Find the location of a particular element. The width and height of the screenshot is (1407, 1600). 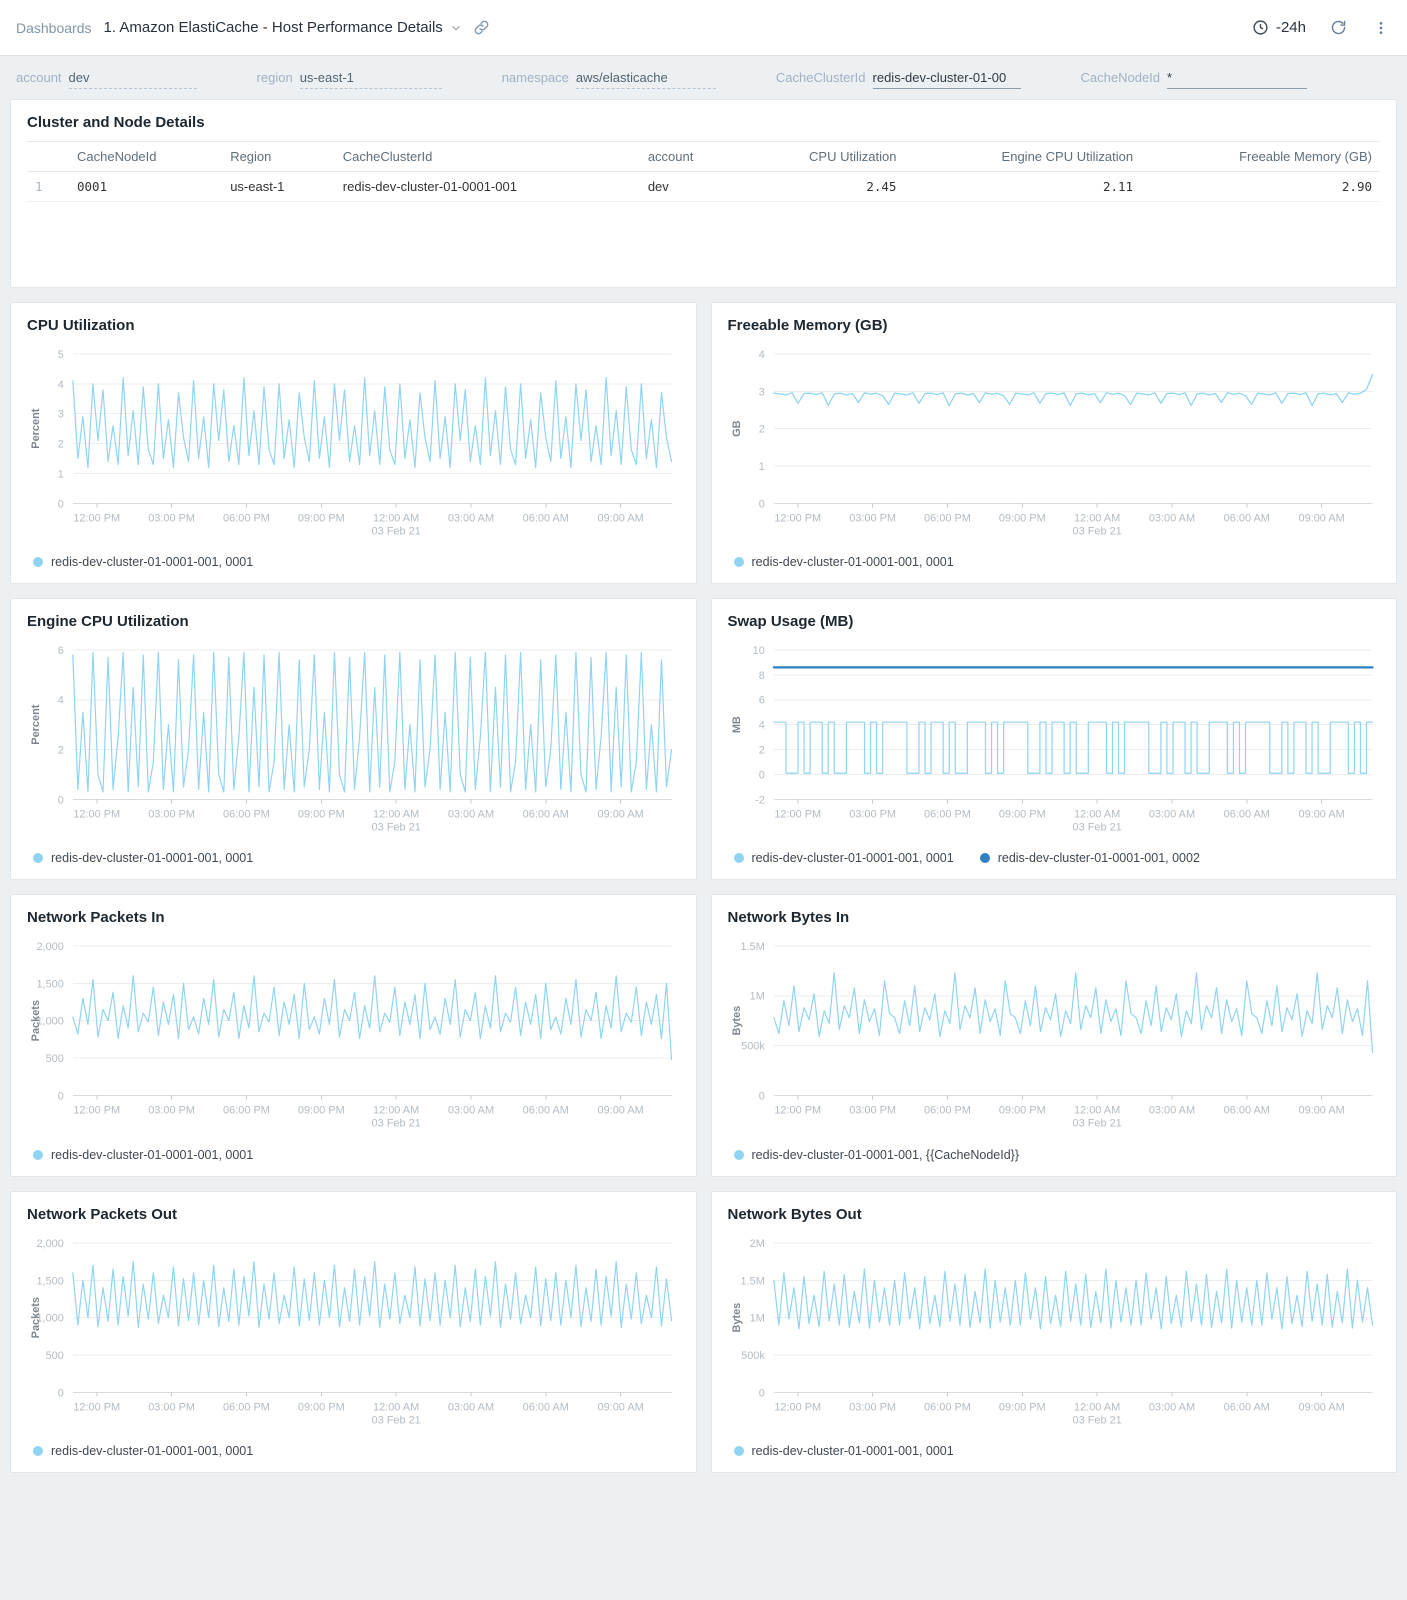

column-header-cacheclusterid: CacheClusterId is located at coordinates (487, 156).